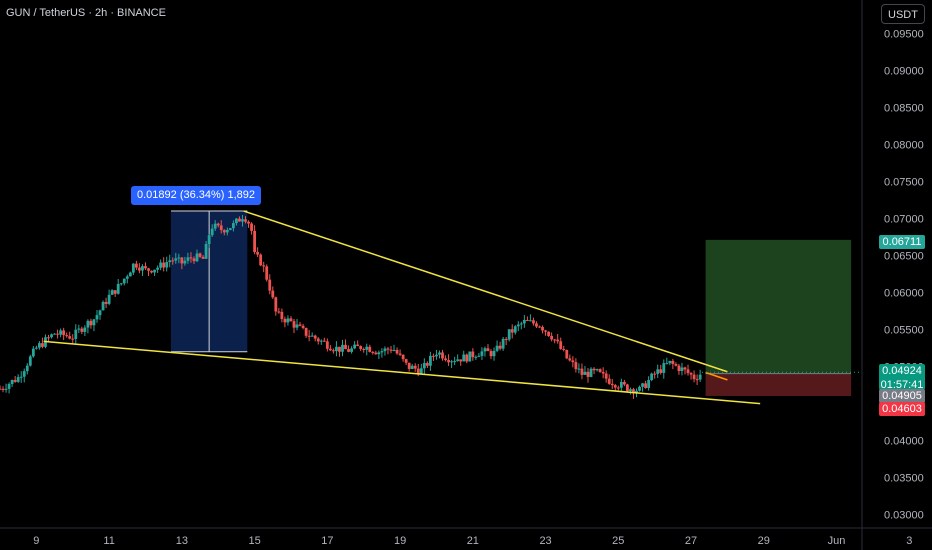  What do you see at coordinates (902, 242) in the screenshot?
I see `target-price-tag: 0.06711` at bounding box center [902, 242].